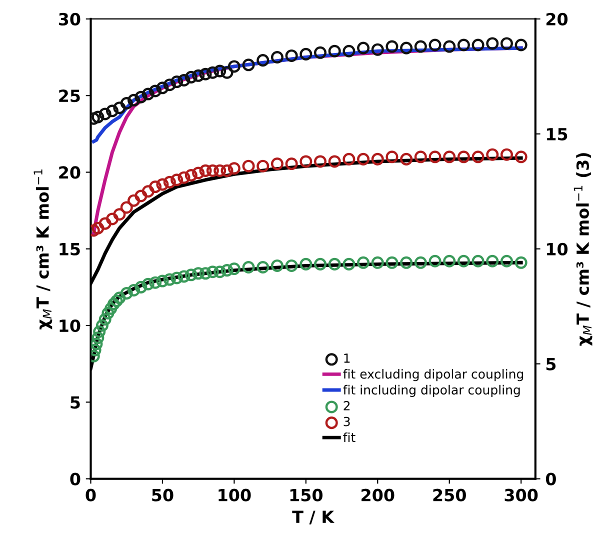 This screenshot has width=605, height=541. Describe the element at coordinates (449, 495) in the screenshot. I see `x-tick-label: 250` at that location.